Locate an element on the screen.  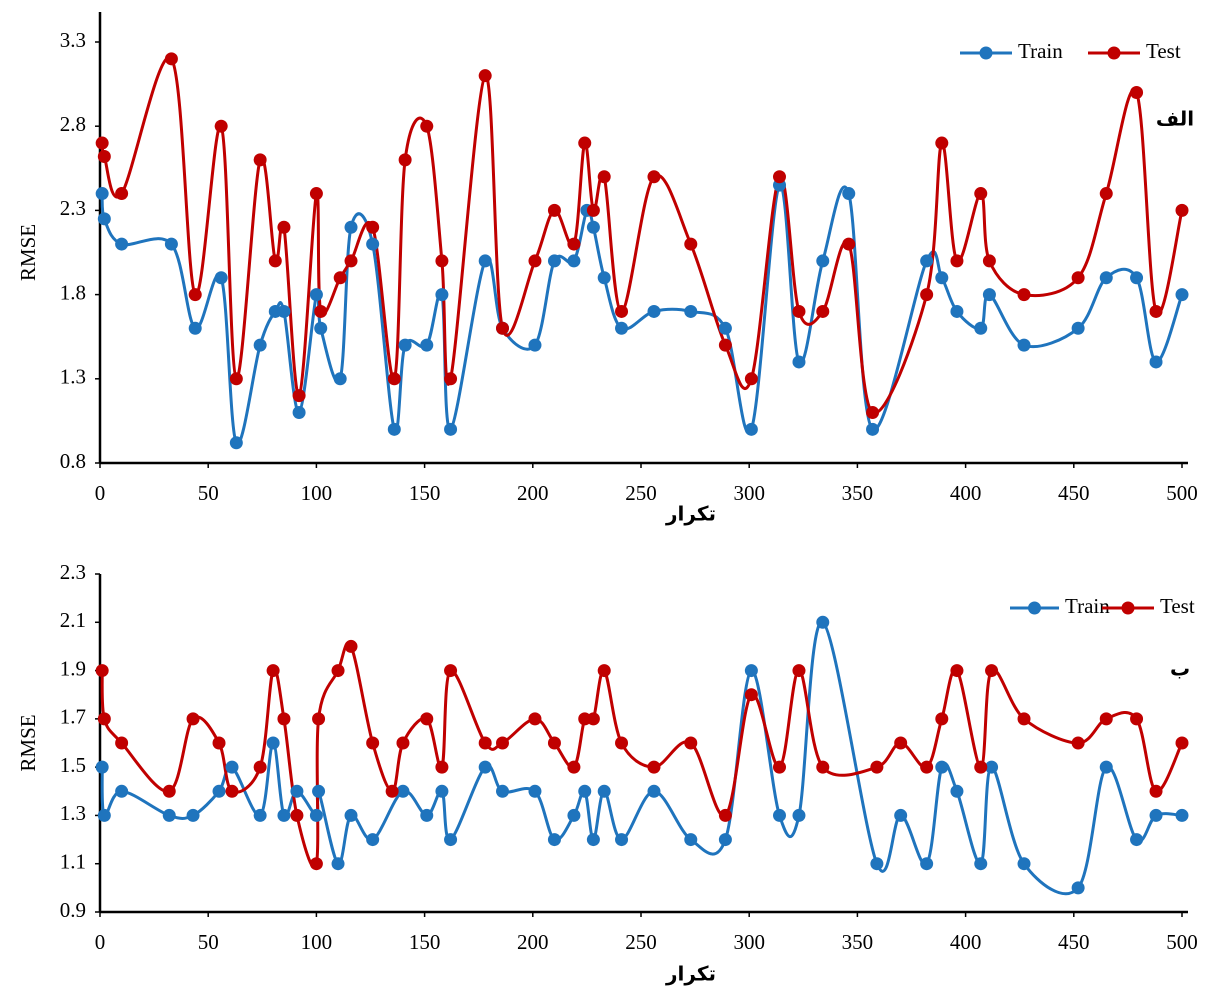
legend-label: Test is located at coordinates (1177, 606).